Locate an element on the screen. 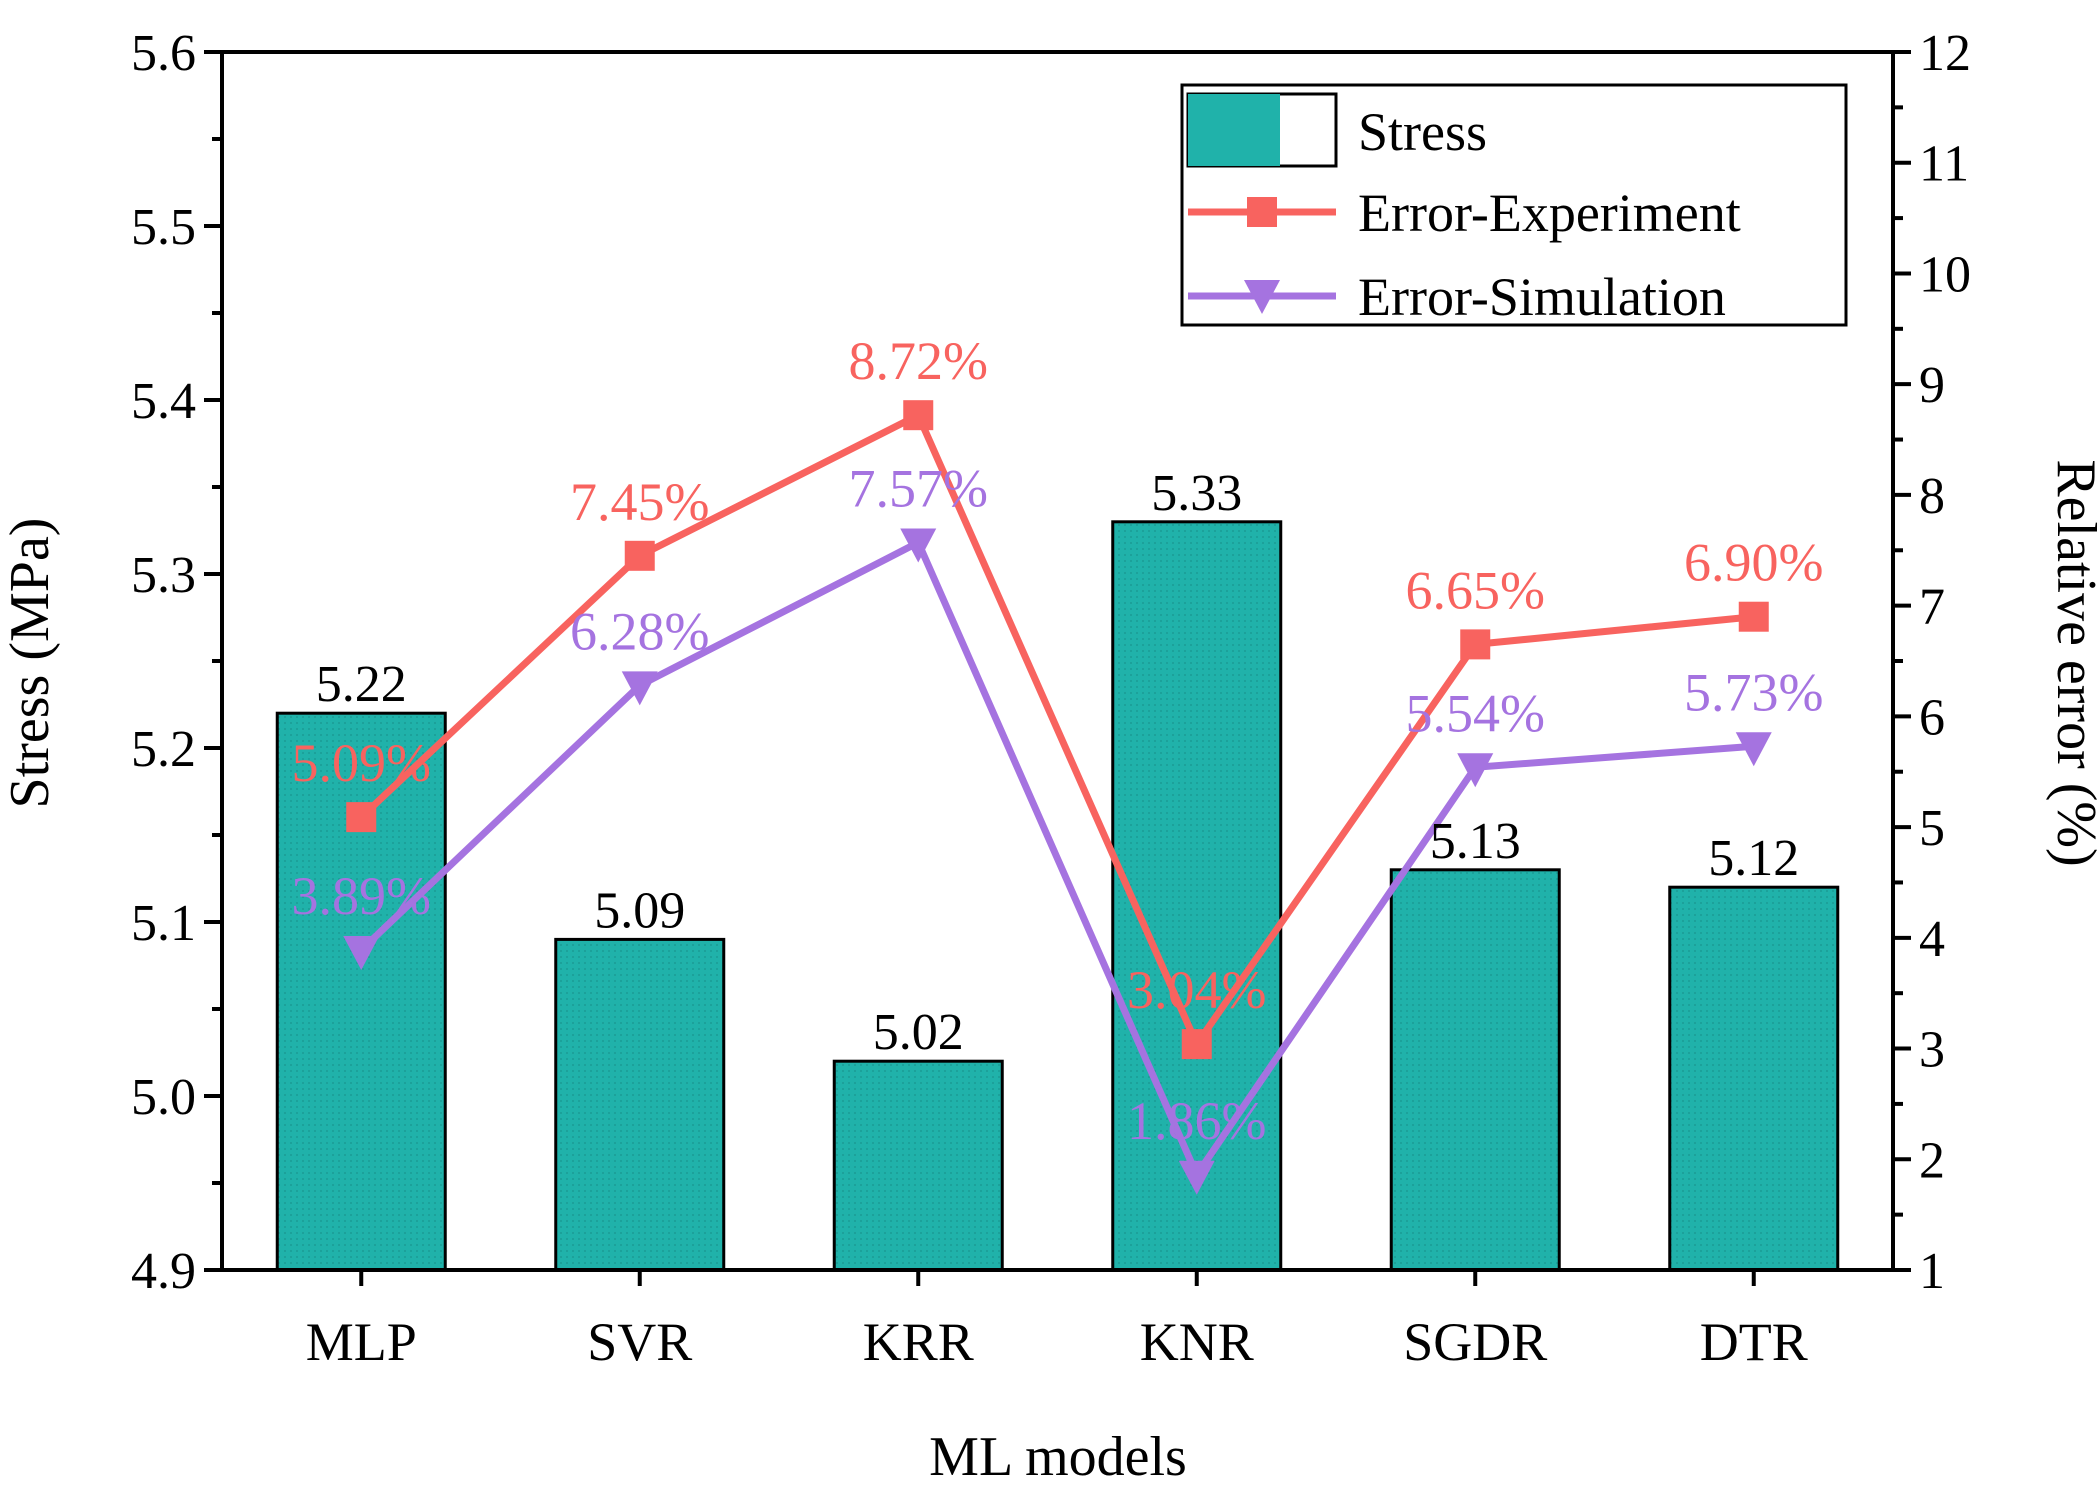 This screenshot has height=1502, width=2099. error-value-label: 7.45% is located at coordinates (639, 502).